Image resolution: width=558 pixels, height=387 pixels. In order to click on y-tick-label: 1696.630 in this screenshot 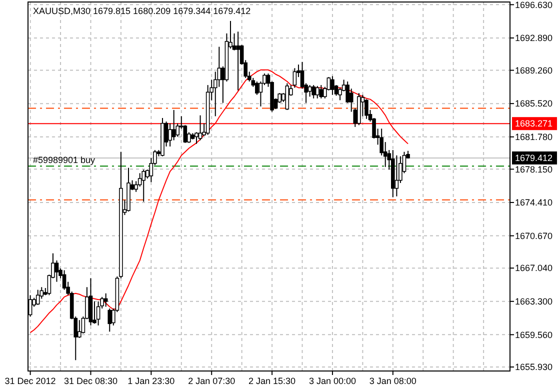, I will do `click(534, 5)`.